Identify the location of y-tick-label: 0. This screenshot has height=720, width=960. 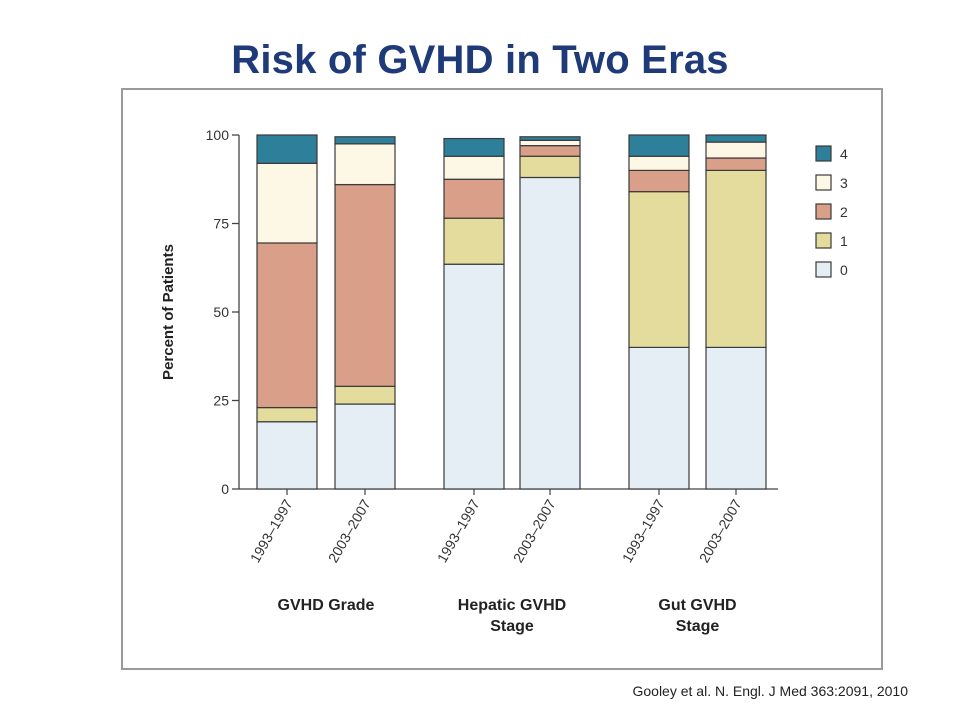
(225, 489).